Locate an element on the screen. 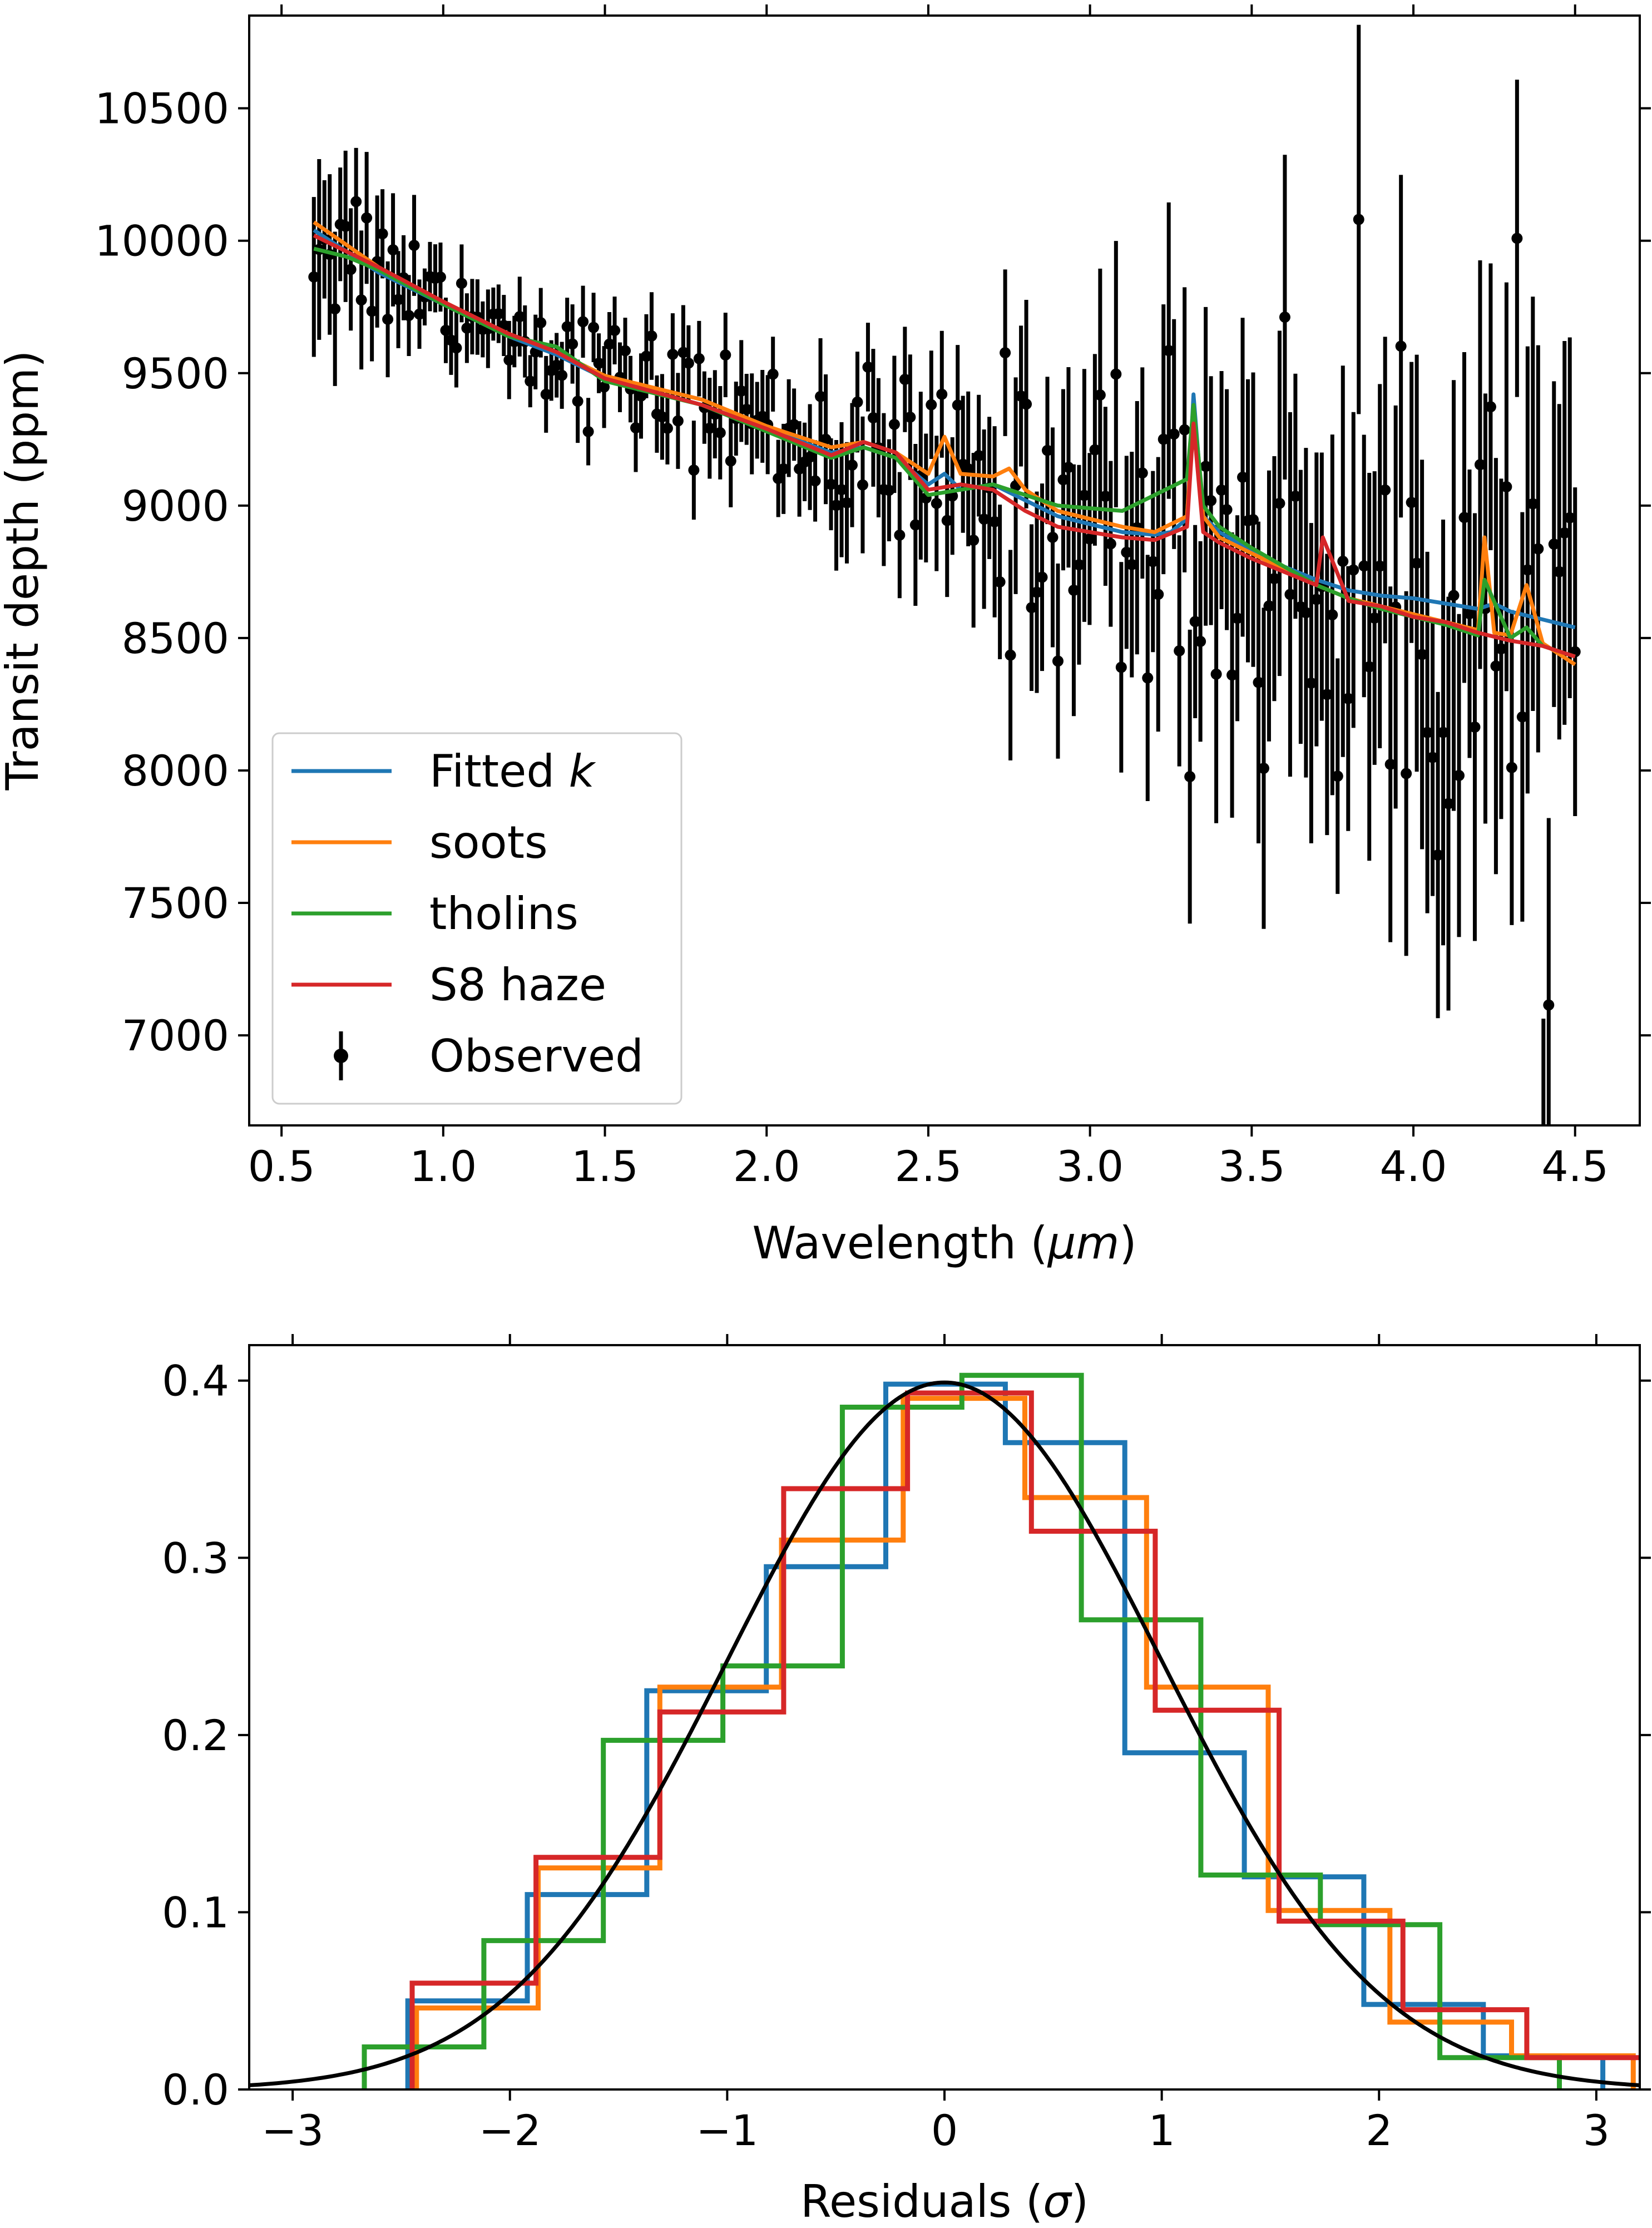  y-tick-label: 0.4 is located at coordinates (195, 1381).